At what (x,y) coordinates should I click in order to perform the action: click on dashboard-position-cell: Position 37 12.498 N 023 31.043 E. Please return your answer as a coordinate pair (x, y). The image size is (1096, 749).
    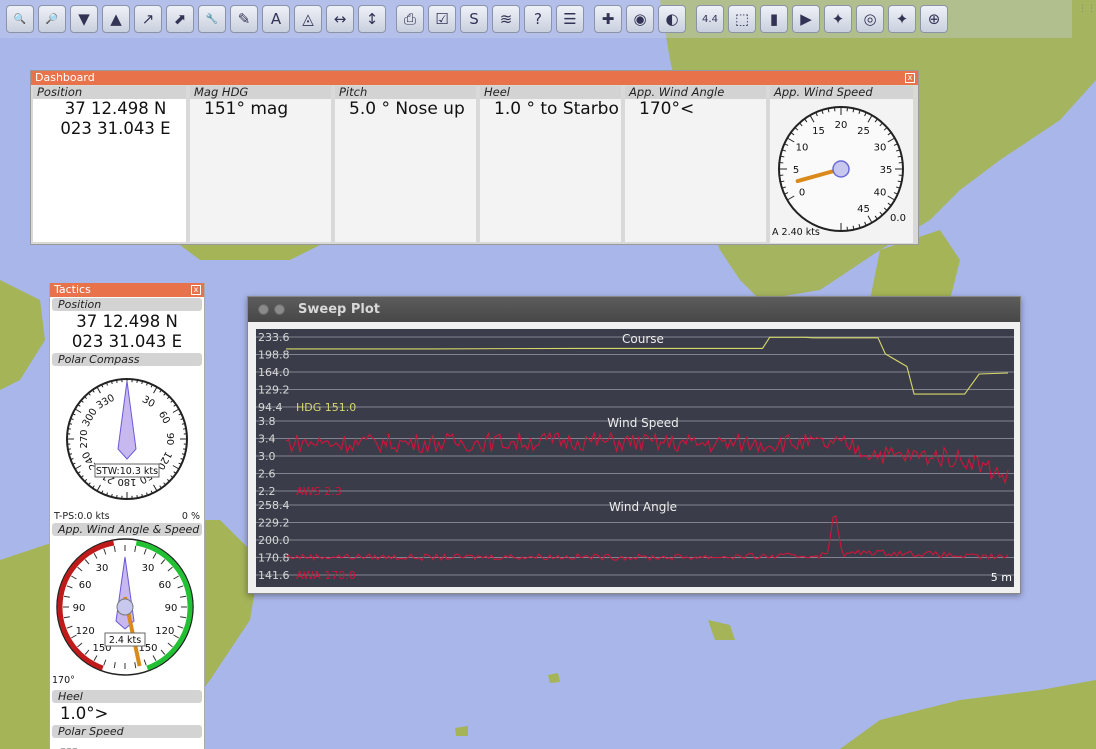
    Looking at the image, I should click on (109, 164).